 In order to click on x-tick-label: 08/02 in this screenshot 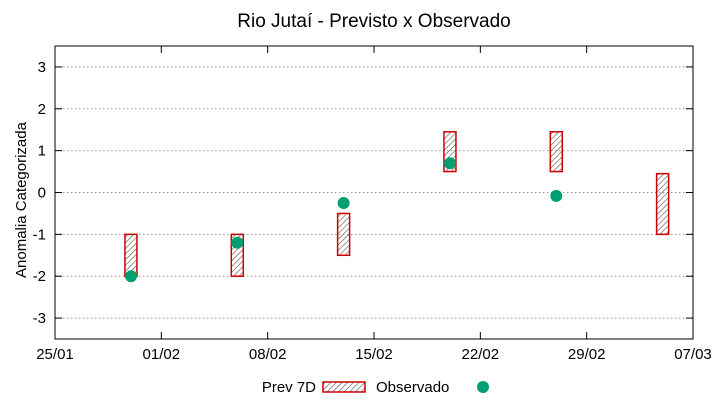, I will do `click(268, 354)`.